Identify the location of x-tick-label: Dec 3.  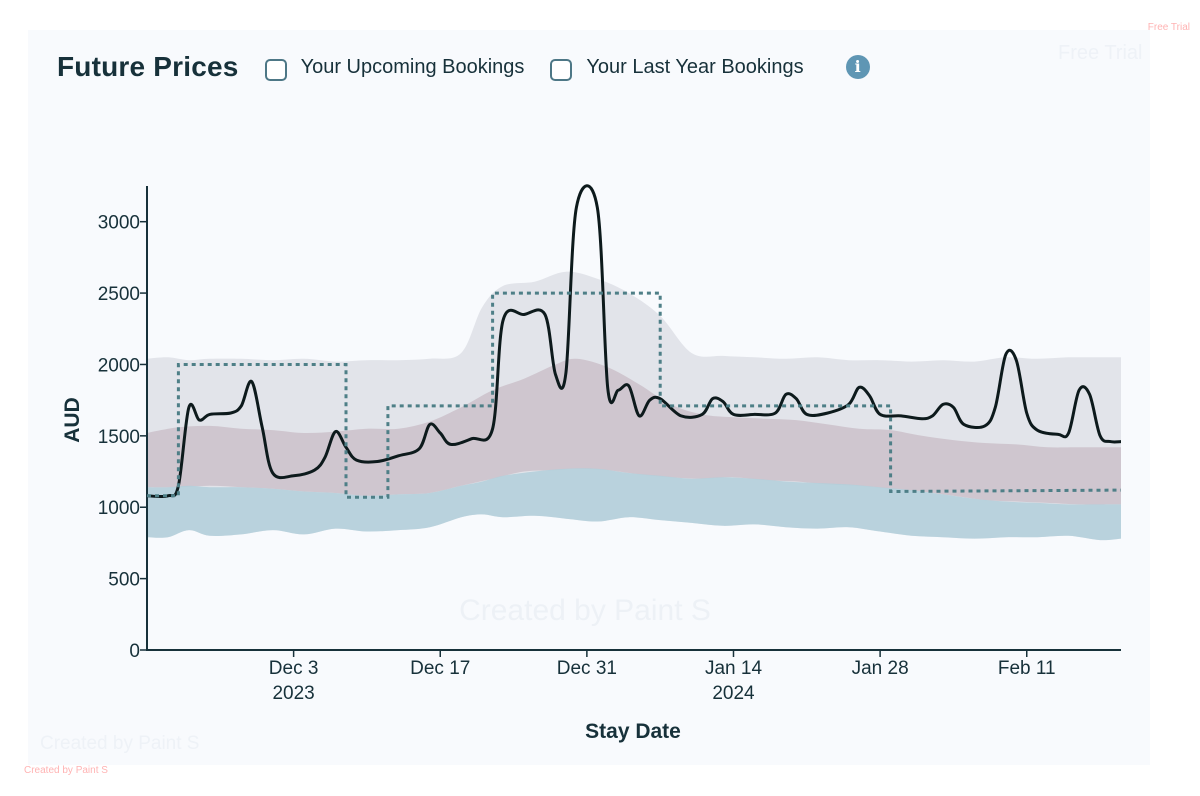
(294, 668).